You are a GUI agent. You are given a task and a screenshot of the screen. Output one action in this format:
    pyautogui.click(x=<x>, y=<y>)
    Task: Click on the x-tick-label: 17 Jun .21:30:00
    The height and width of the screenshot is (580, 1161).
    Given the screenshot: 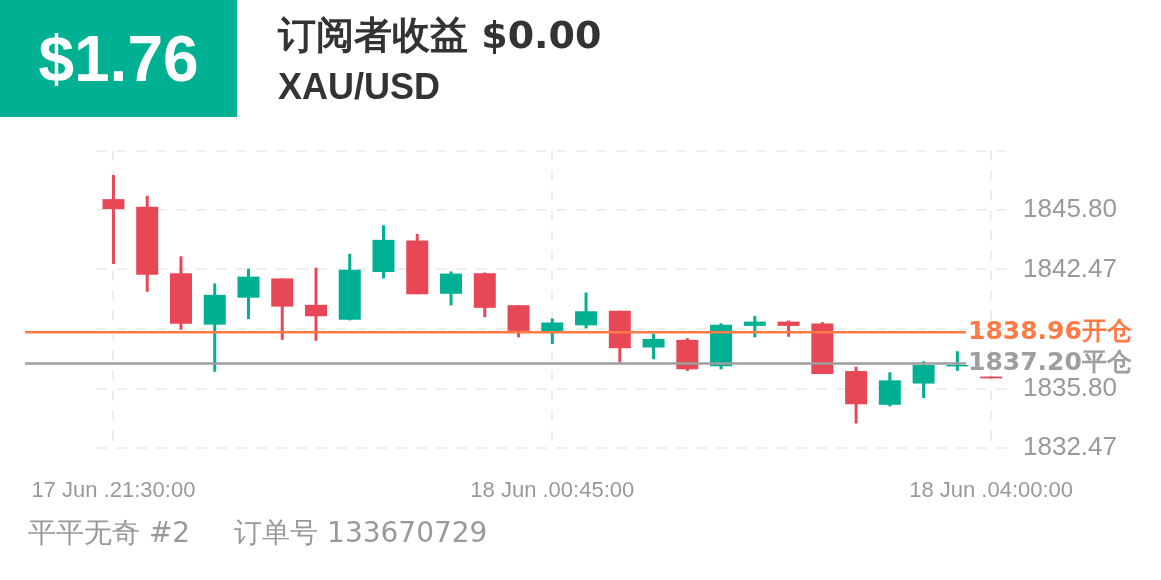 What is the action you would take?
    pyautogui.click(x=113, y=490)
    